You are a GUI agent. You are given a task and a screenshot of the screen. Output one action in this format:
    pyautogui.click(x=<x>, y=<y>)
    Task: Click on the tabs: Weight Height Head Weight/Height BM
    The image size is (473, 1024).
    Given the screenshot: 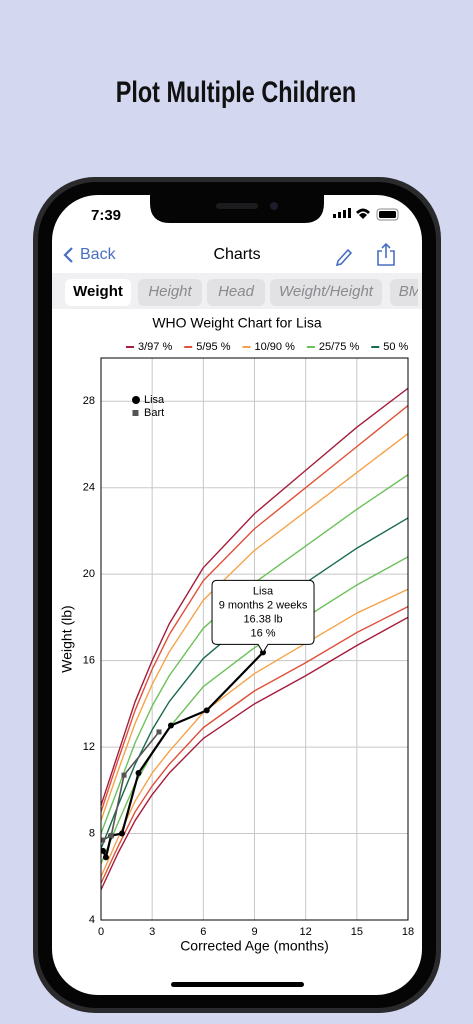 What is the action you would take?
    pyautogui.click(x=247, y=292)
    